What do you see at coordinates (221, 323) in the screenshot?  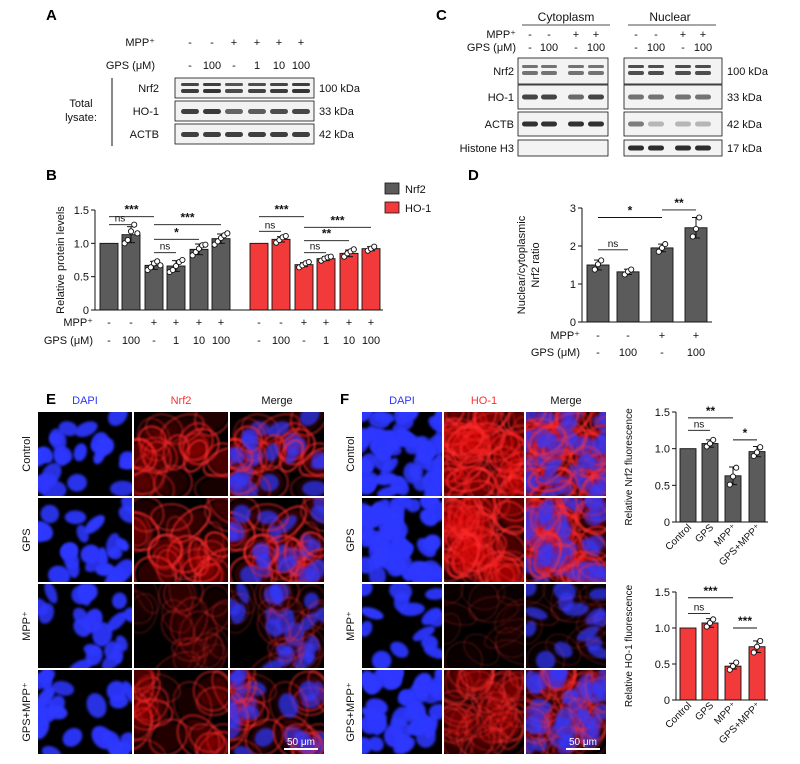 I see `mpp-x-value: +` at bounding box center [221, 323].